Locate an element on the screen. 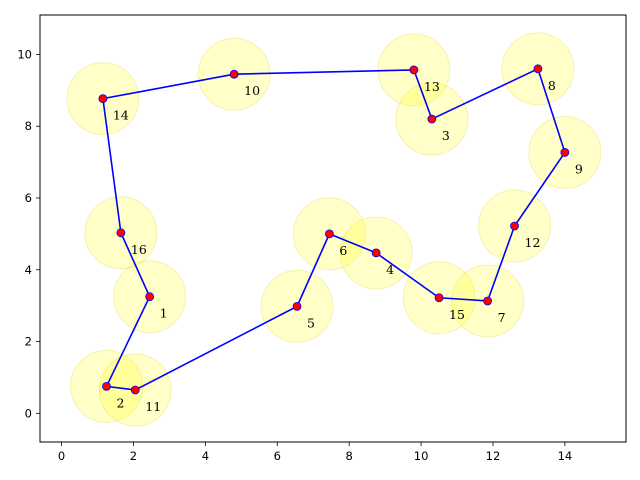 Image resolution: width=640 pixels, height=480 pixels. point-label-15: 15 is located at coordinates (457, 314).